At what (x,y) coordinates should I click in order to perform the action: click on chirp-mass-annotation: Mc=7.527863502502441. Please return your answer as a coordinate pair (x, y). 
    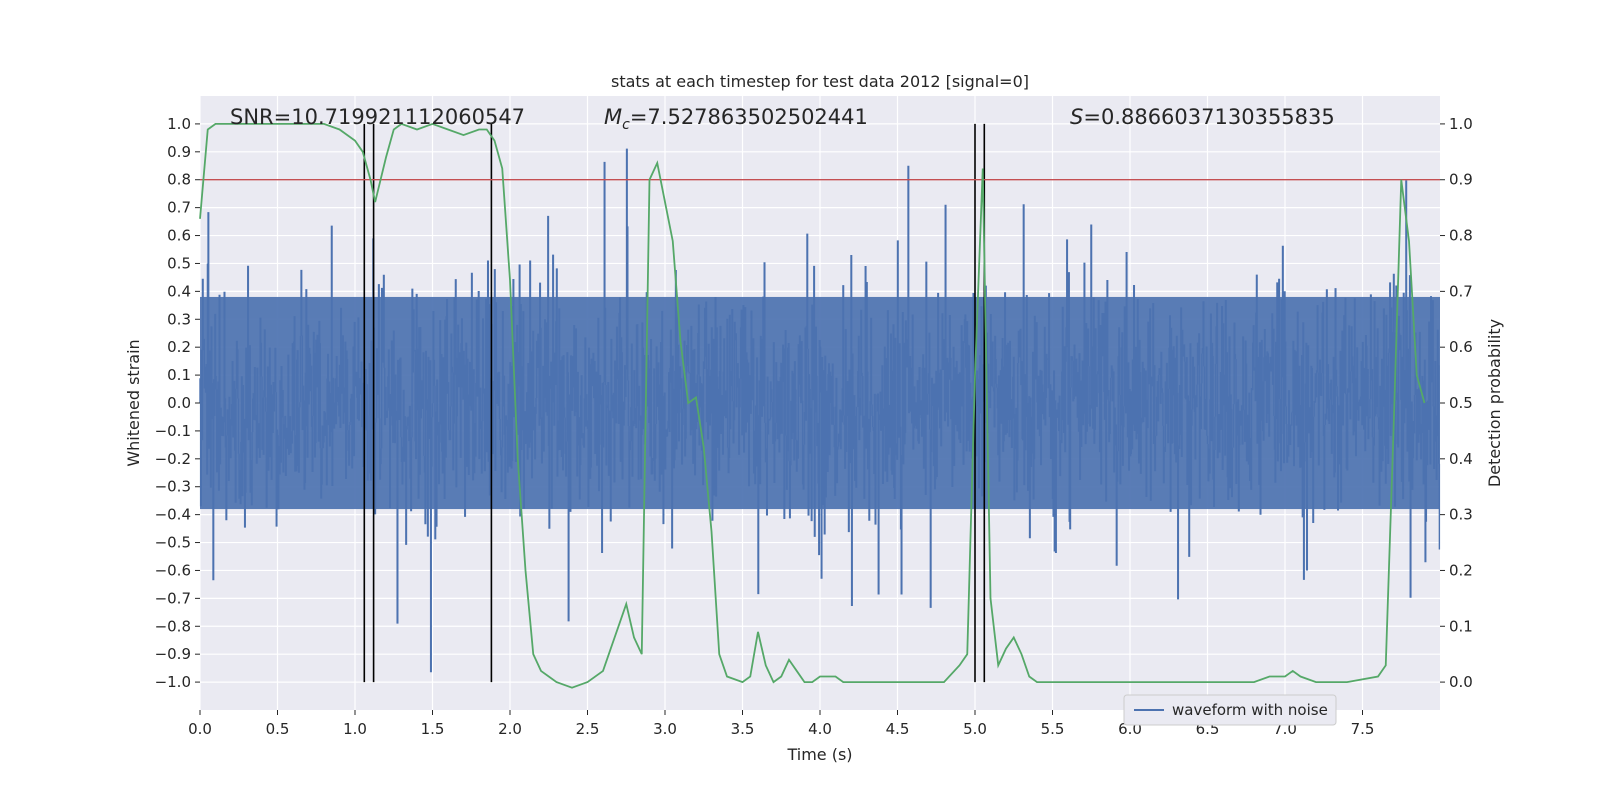
    Looking at the image, I should click on (736, 119).